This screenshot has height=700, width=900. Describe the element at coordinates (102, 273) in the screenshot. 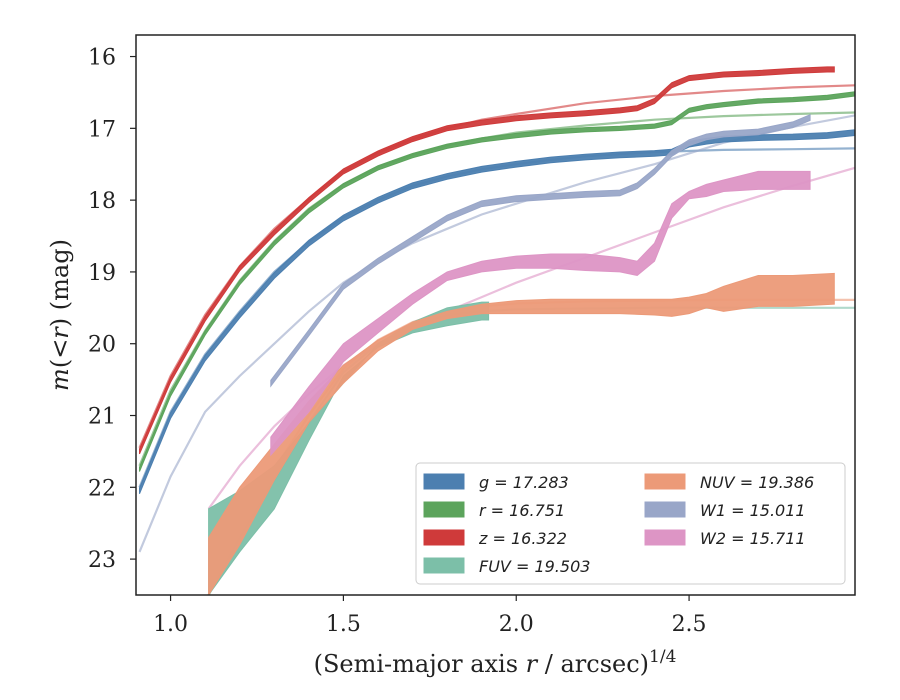

I see `y-tick-label: 19` at that location.